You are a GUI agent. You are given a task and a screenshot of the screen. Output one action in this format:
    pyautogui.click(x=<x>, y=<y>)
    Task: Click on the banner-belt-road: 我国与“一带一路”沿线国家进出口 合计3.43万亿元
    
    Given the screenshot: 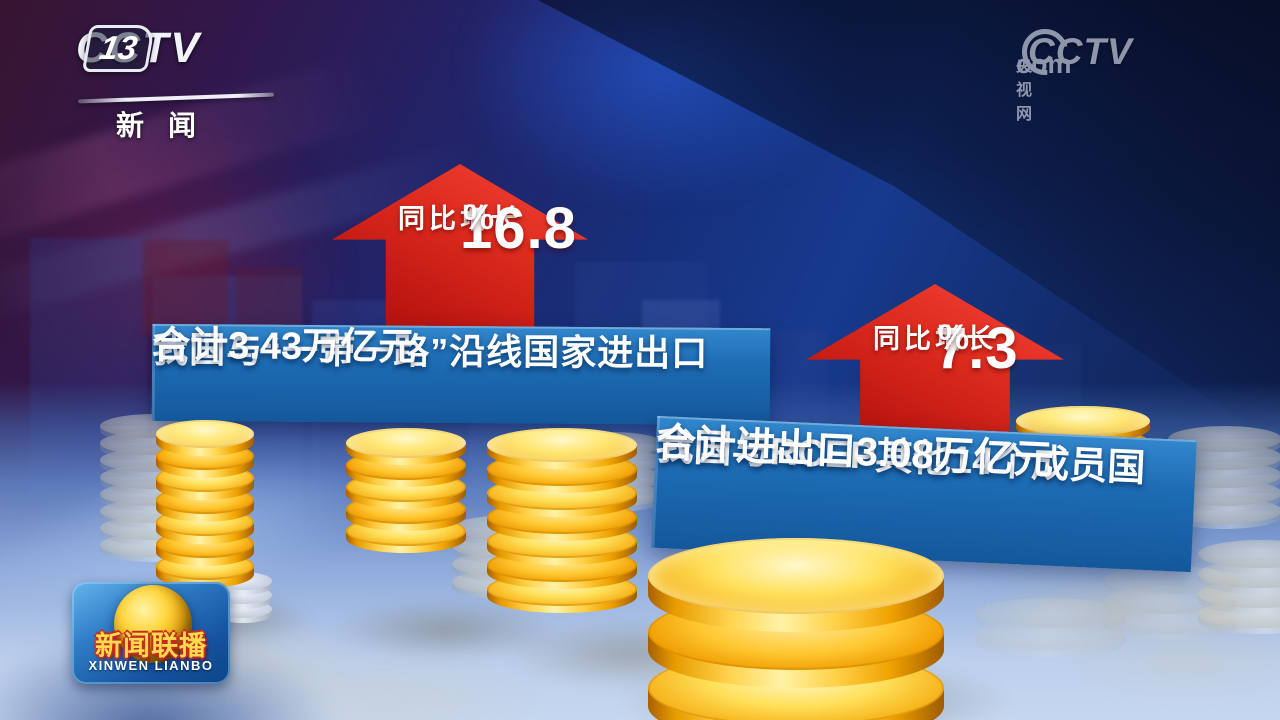 What is the action you would take?
    pyautogui.click(x=461, y=374)
    